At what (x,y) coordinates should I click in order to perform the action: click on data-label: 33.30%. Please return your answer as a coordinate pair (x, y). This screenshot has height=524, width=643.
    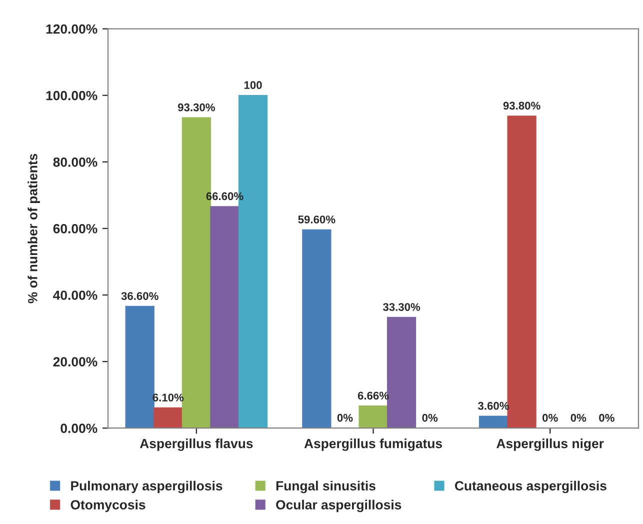
    Looking at the image, I should click on (401, 307).